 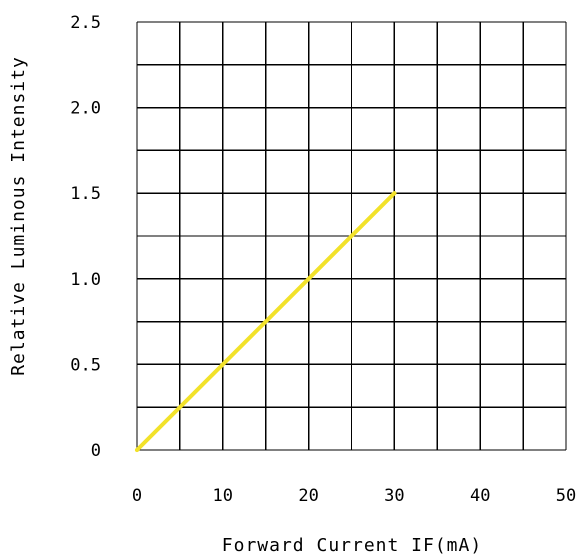 What do you see at coordinates (18, 216) in the screenshot?
I see `y-axis-label: Relative Luminous Intensity` at bounding box center [18, 216].